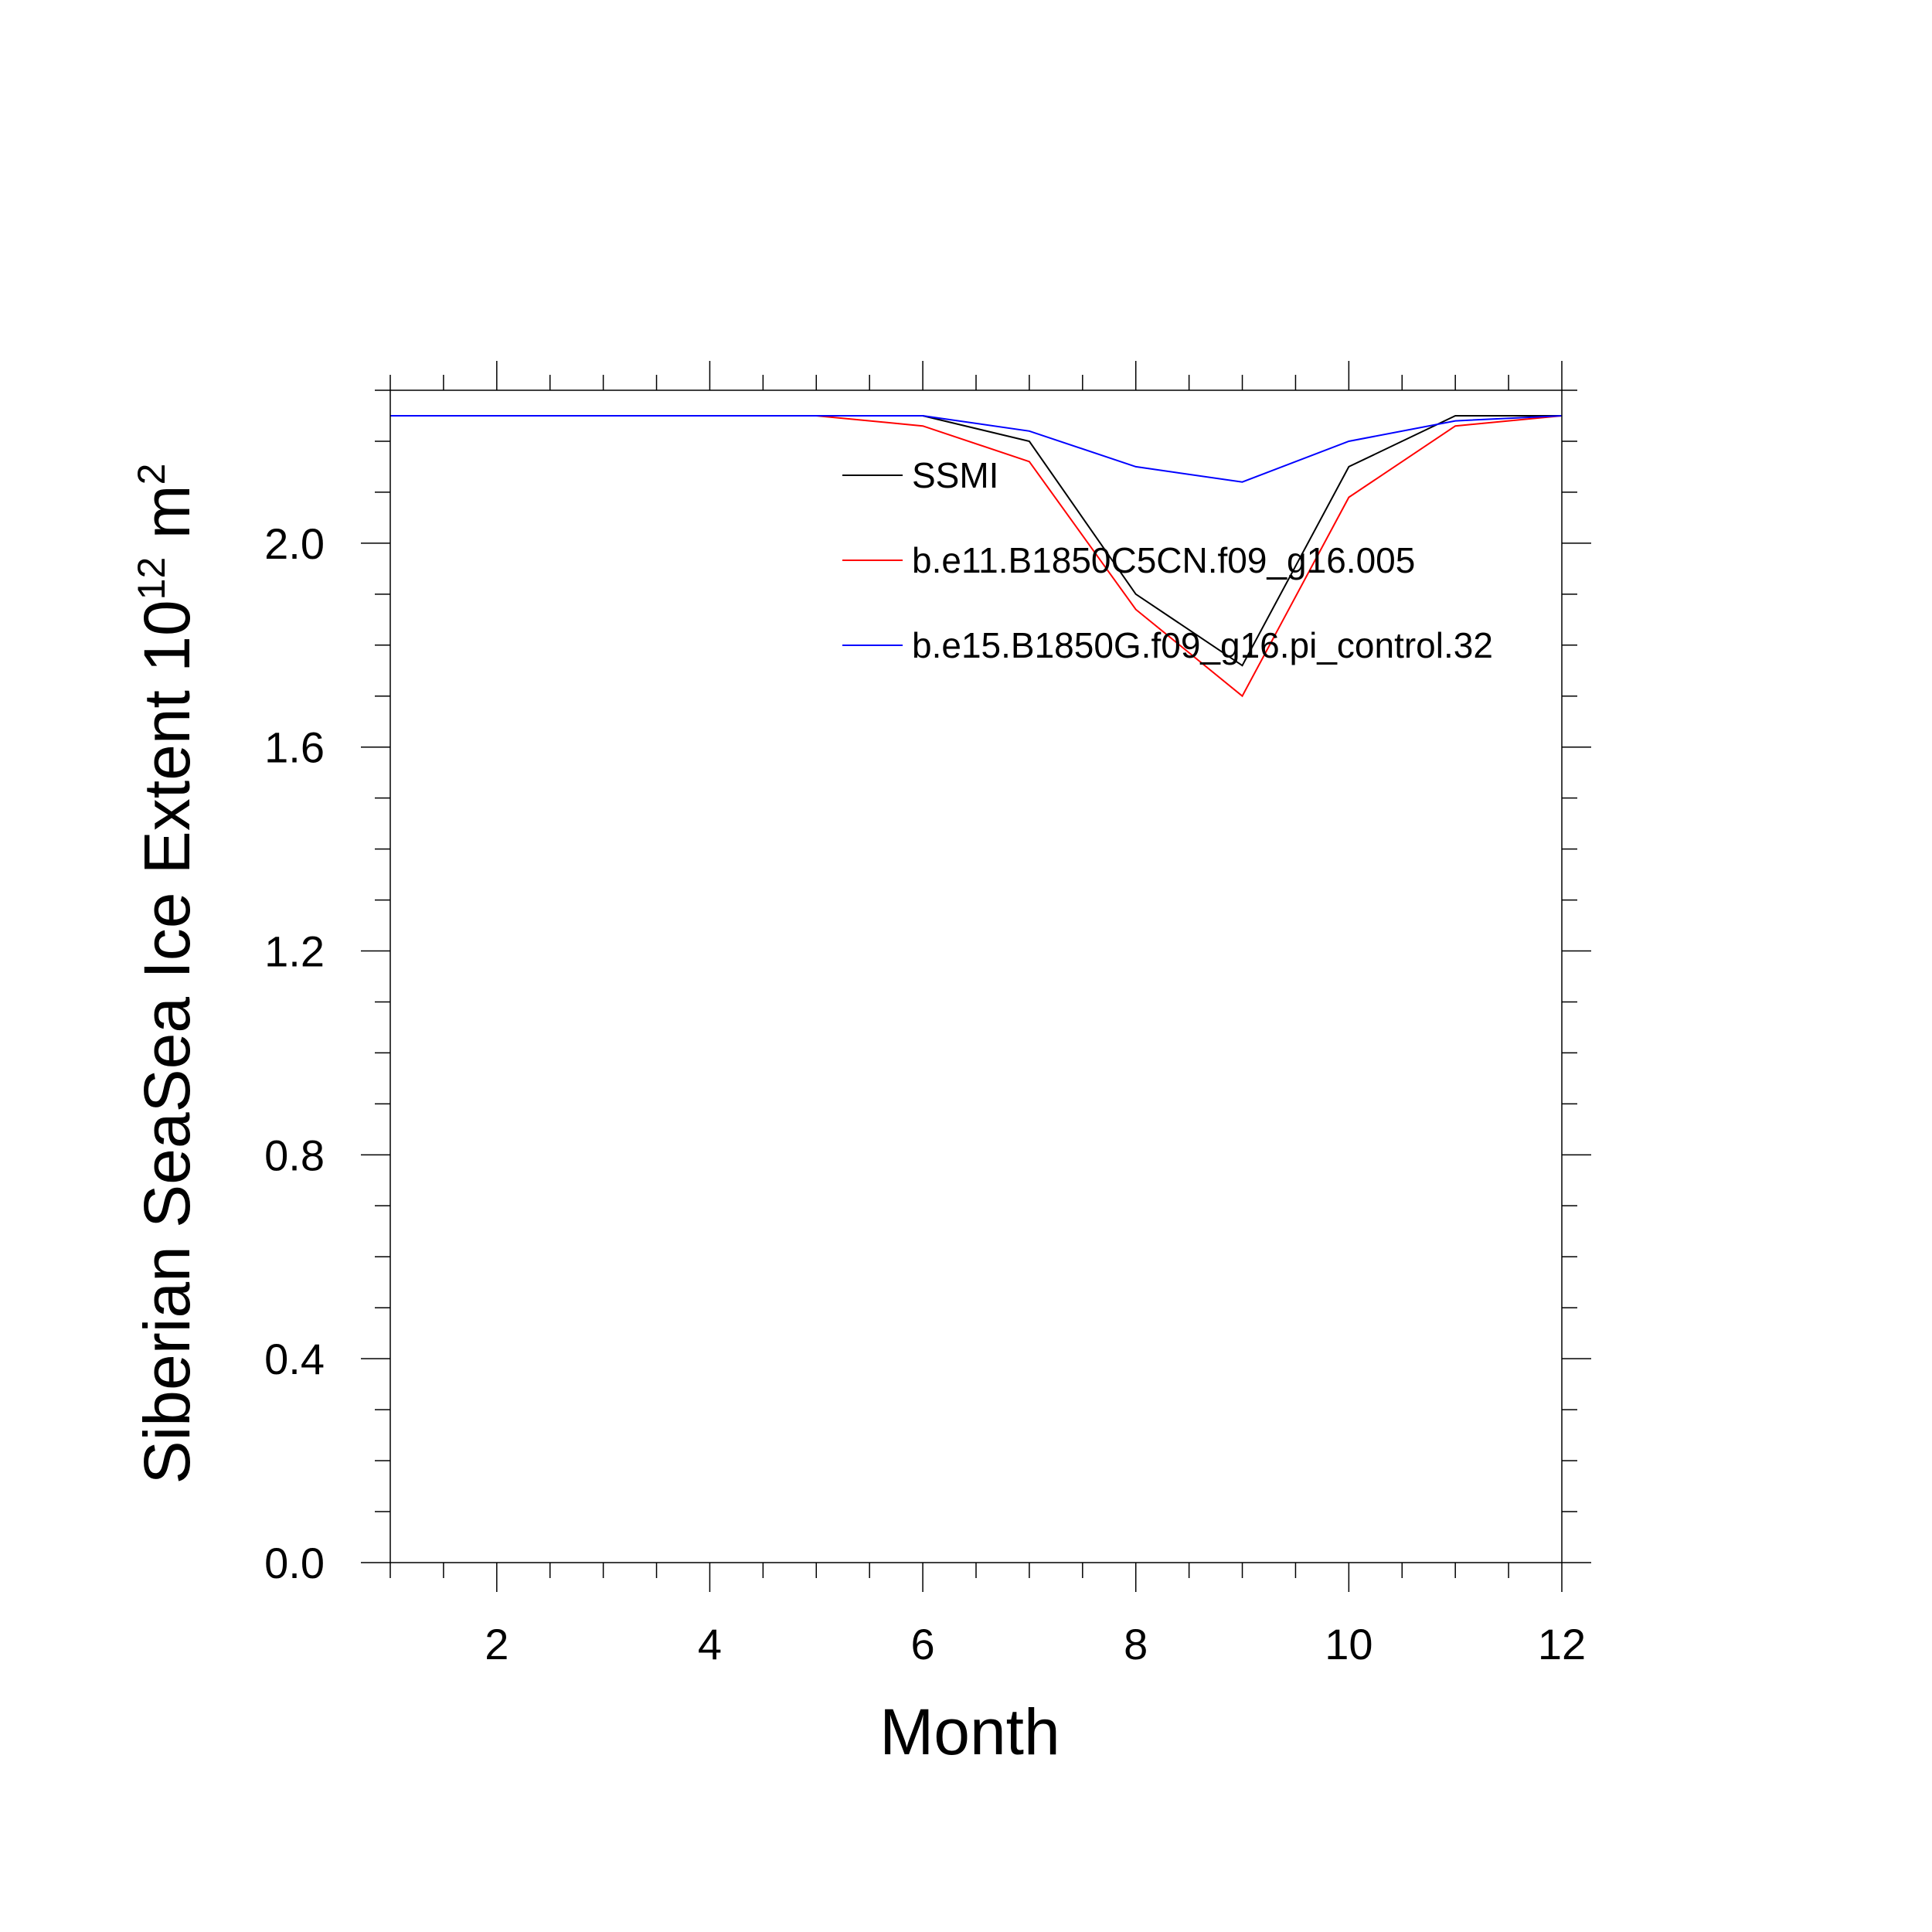 The height and width of the screenshot is (1932, 1932). What do you see at coordinates (294, 1359) in the screenshot?
I see `y-tick-label: 0.4` at bounding box center [294, 1359].